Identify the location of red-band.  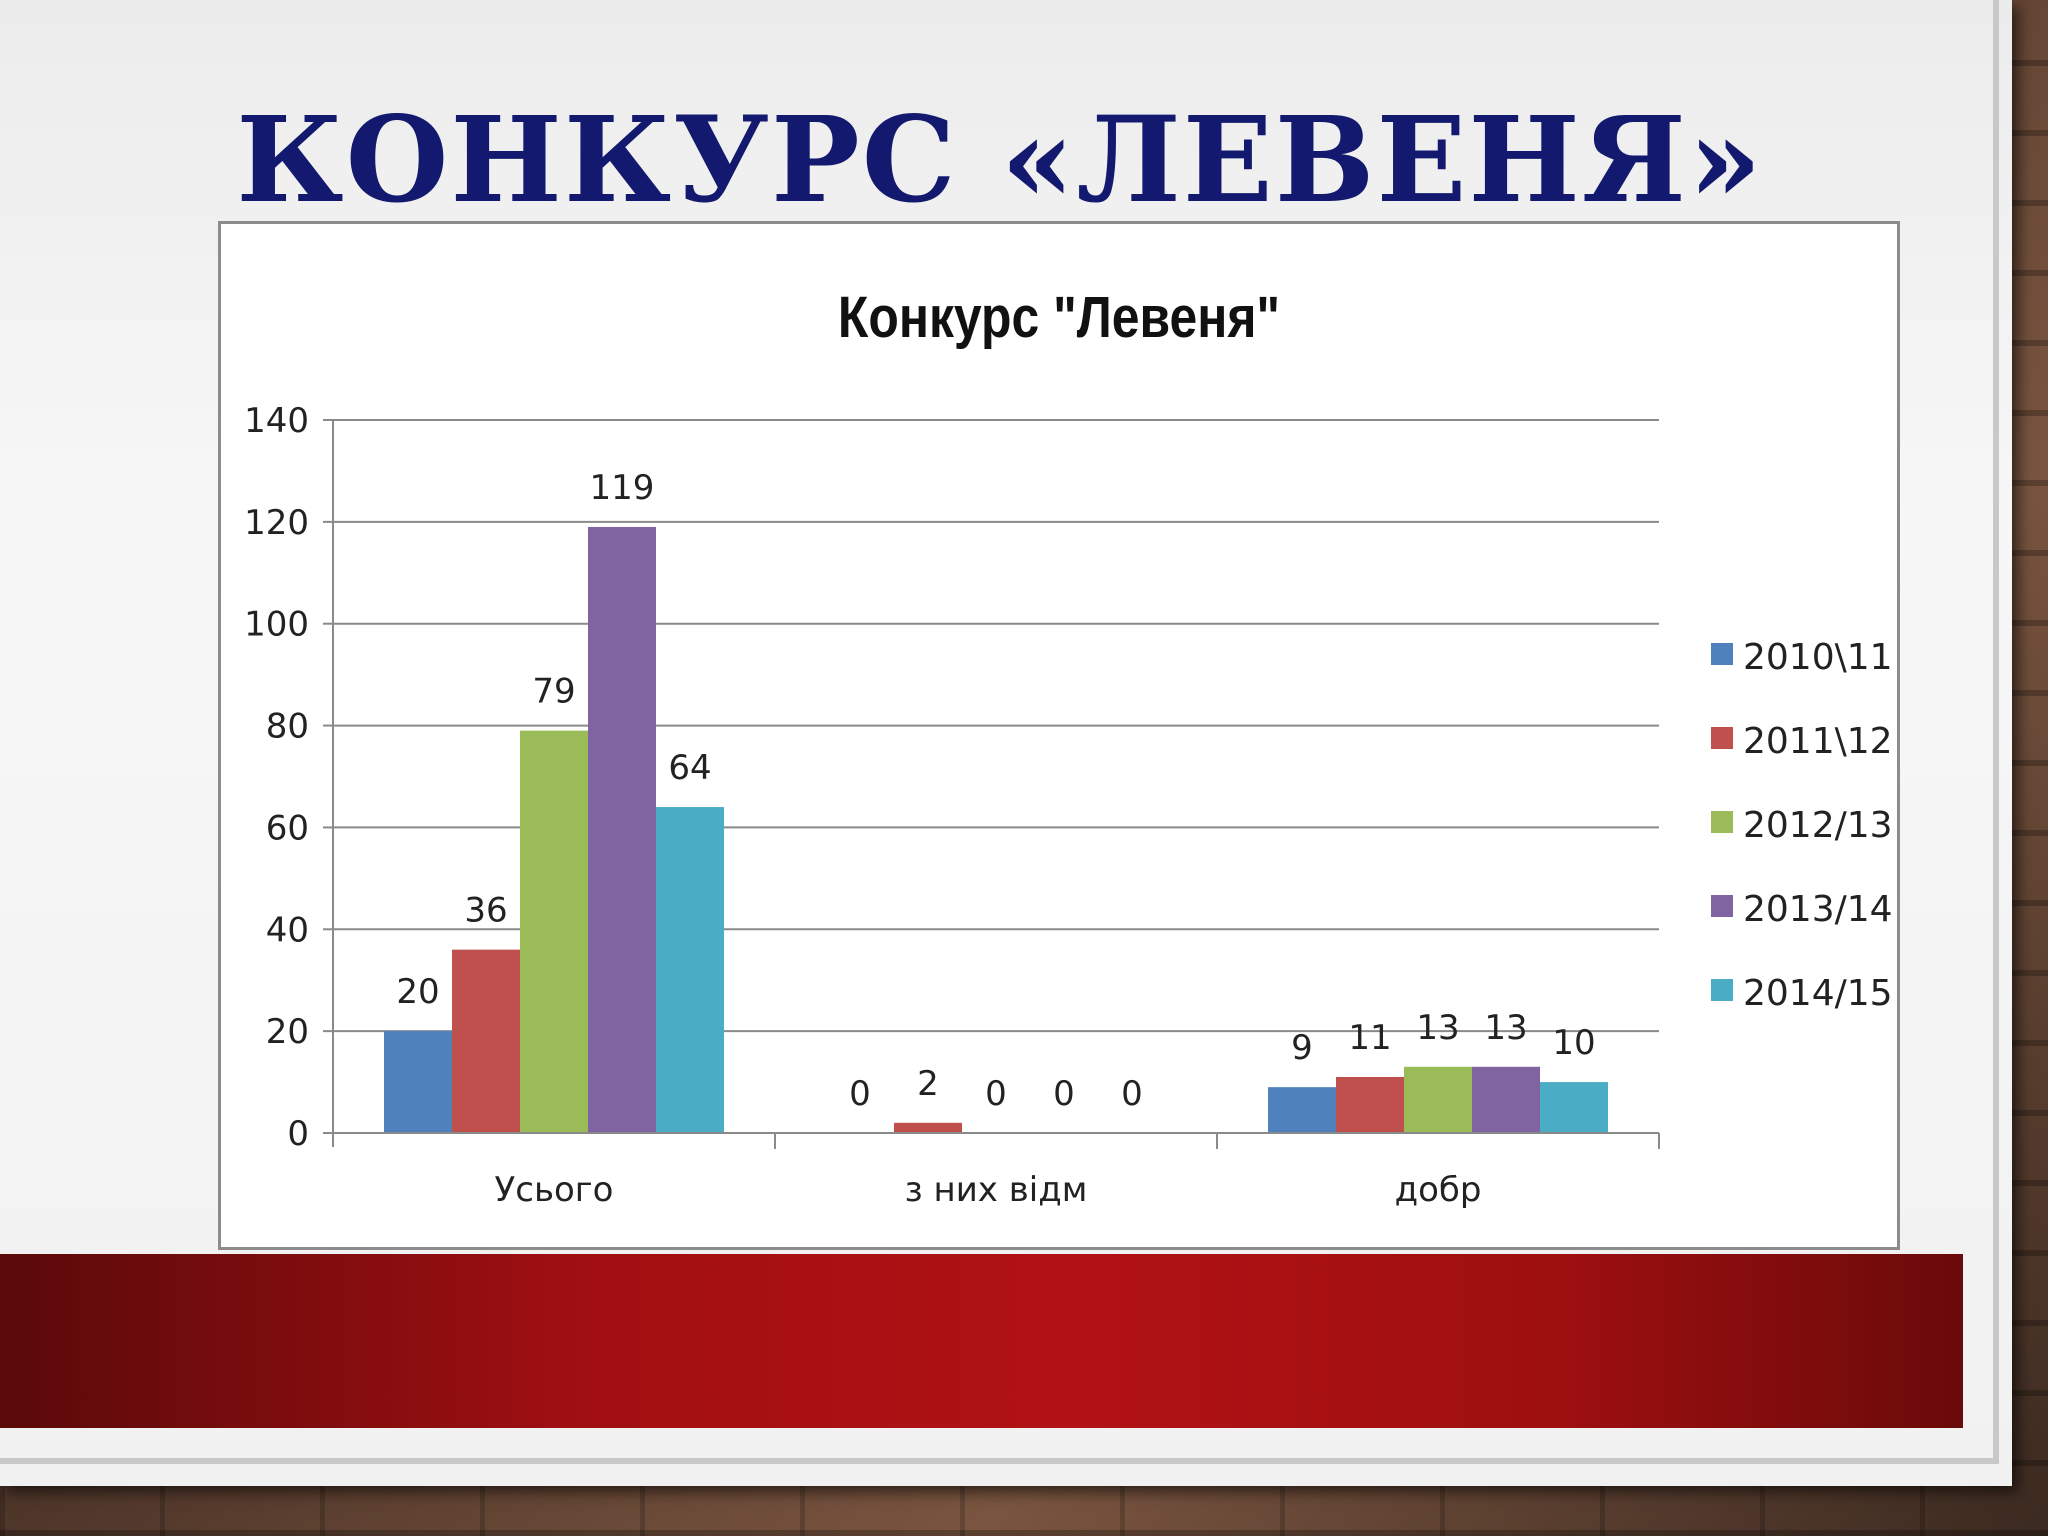
(981, 1341).